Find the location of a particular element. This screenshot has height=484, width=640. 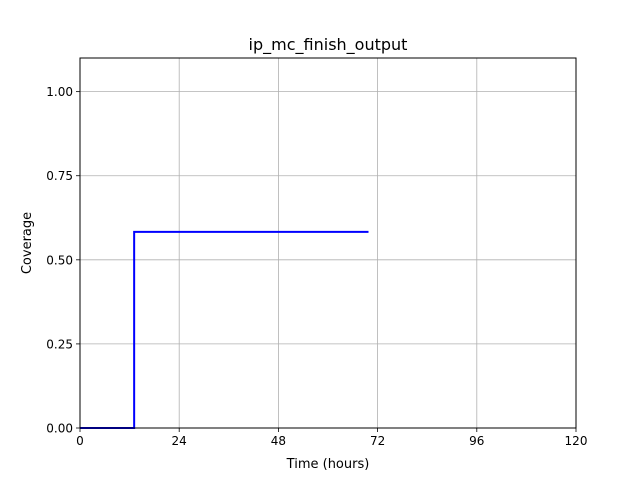

y-tick-label: 0.50 is located at coordinates (59, 260).